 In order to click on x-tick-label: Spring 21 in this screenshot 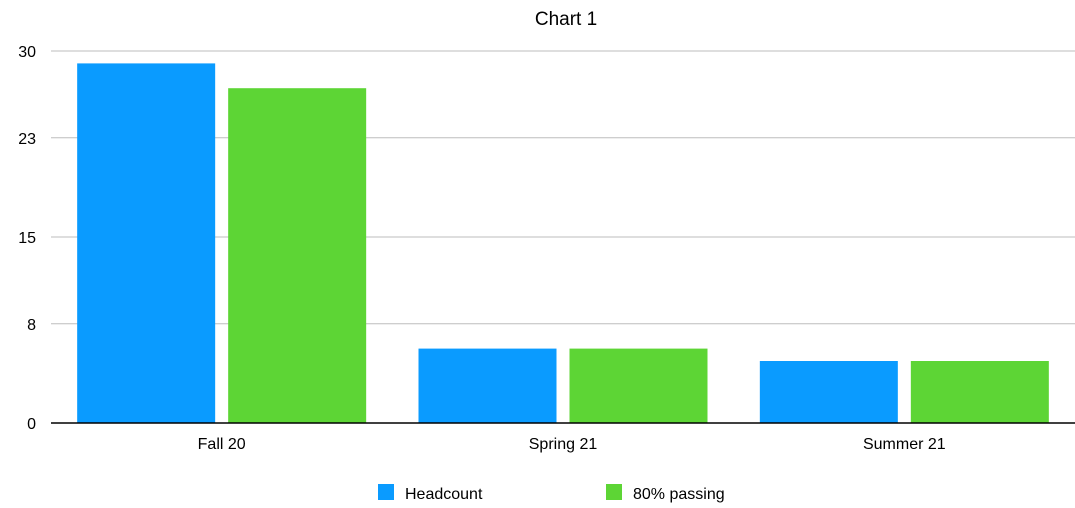, I will do `click(563, 444)`.